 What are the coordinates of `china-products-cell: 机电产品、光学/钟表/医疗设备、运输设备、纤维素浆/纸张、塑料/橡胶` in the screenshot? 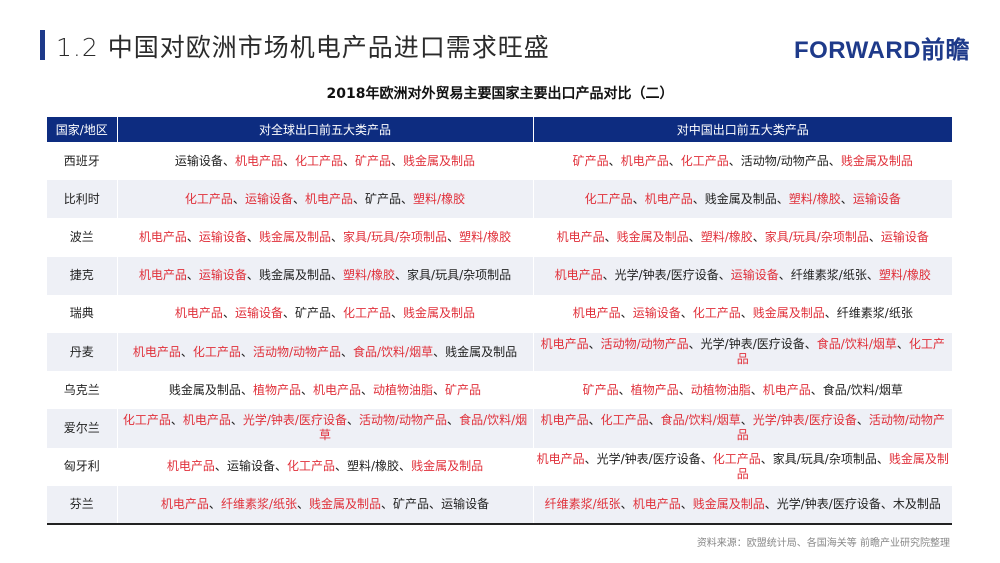 It's located at (742, 275).